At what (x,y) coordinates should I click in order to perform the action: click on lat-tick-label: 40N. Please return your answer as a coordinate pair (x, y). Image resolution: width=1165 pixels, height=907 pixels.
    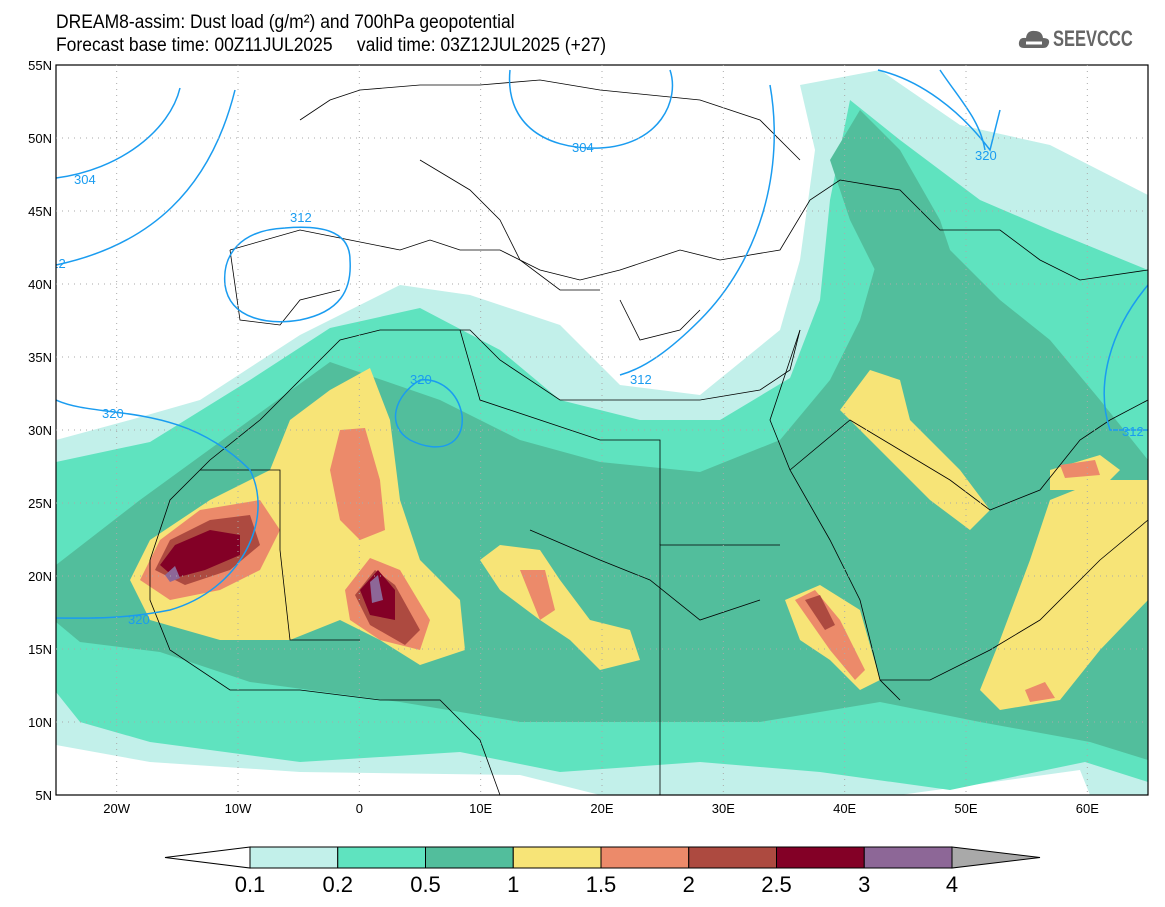
    Looking at the image, I should click on (40, 284).